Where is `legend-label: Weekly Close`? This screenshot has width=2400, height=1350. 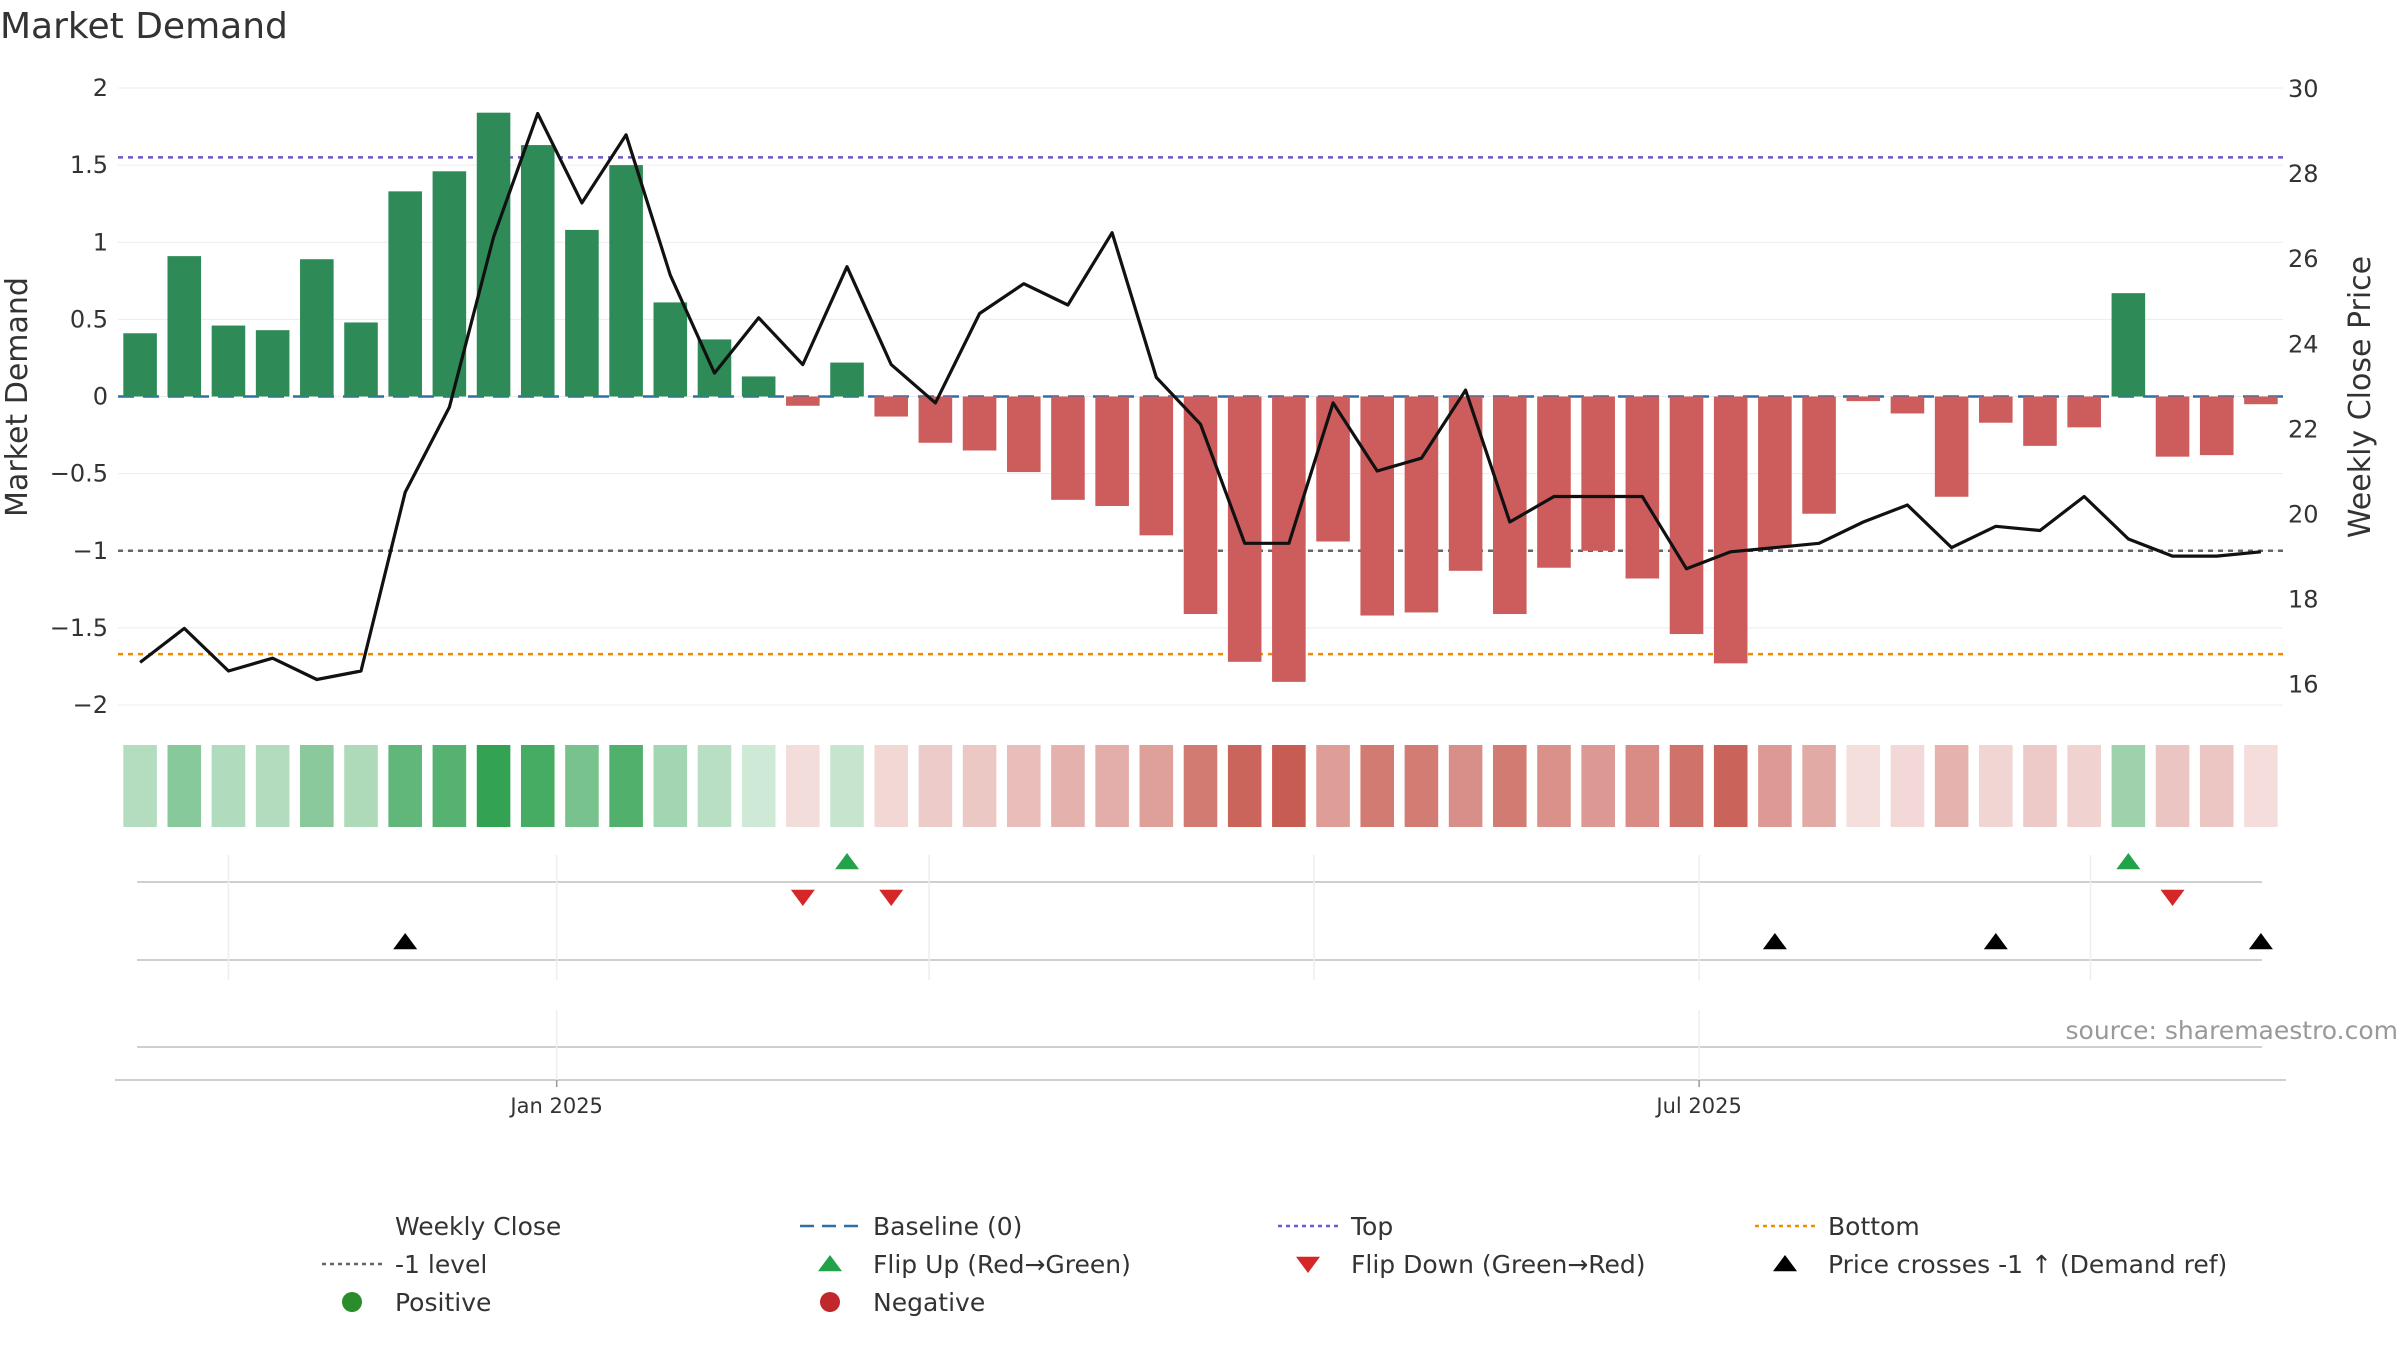 legend-label: Weekly Close is located at coordinates (478, 1226).